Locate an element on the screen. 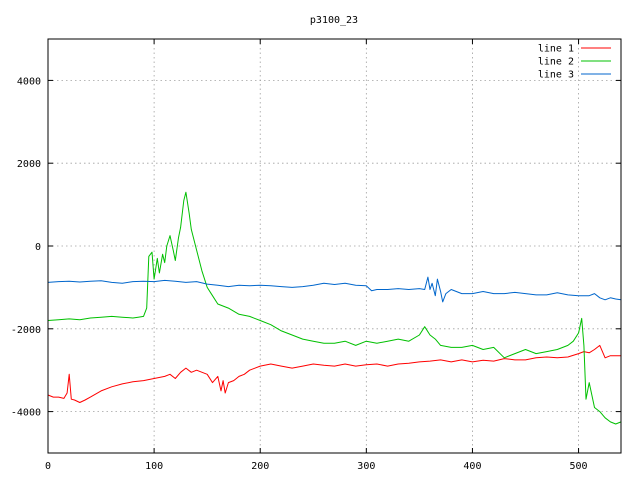 The width and height of the screenshot is (640, 480). x-tick-label: 200 is located at coordinates (260, 466).